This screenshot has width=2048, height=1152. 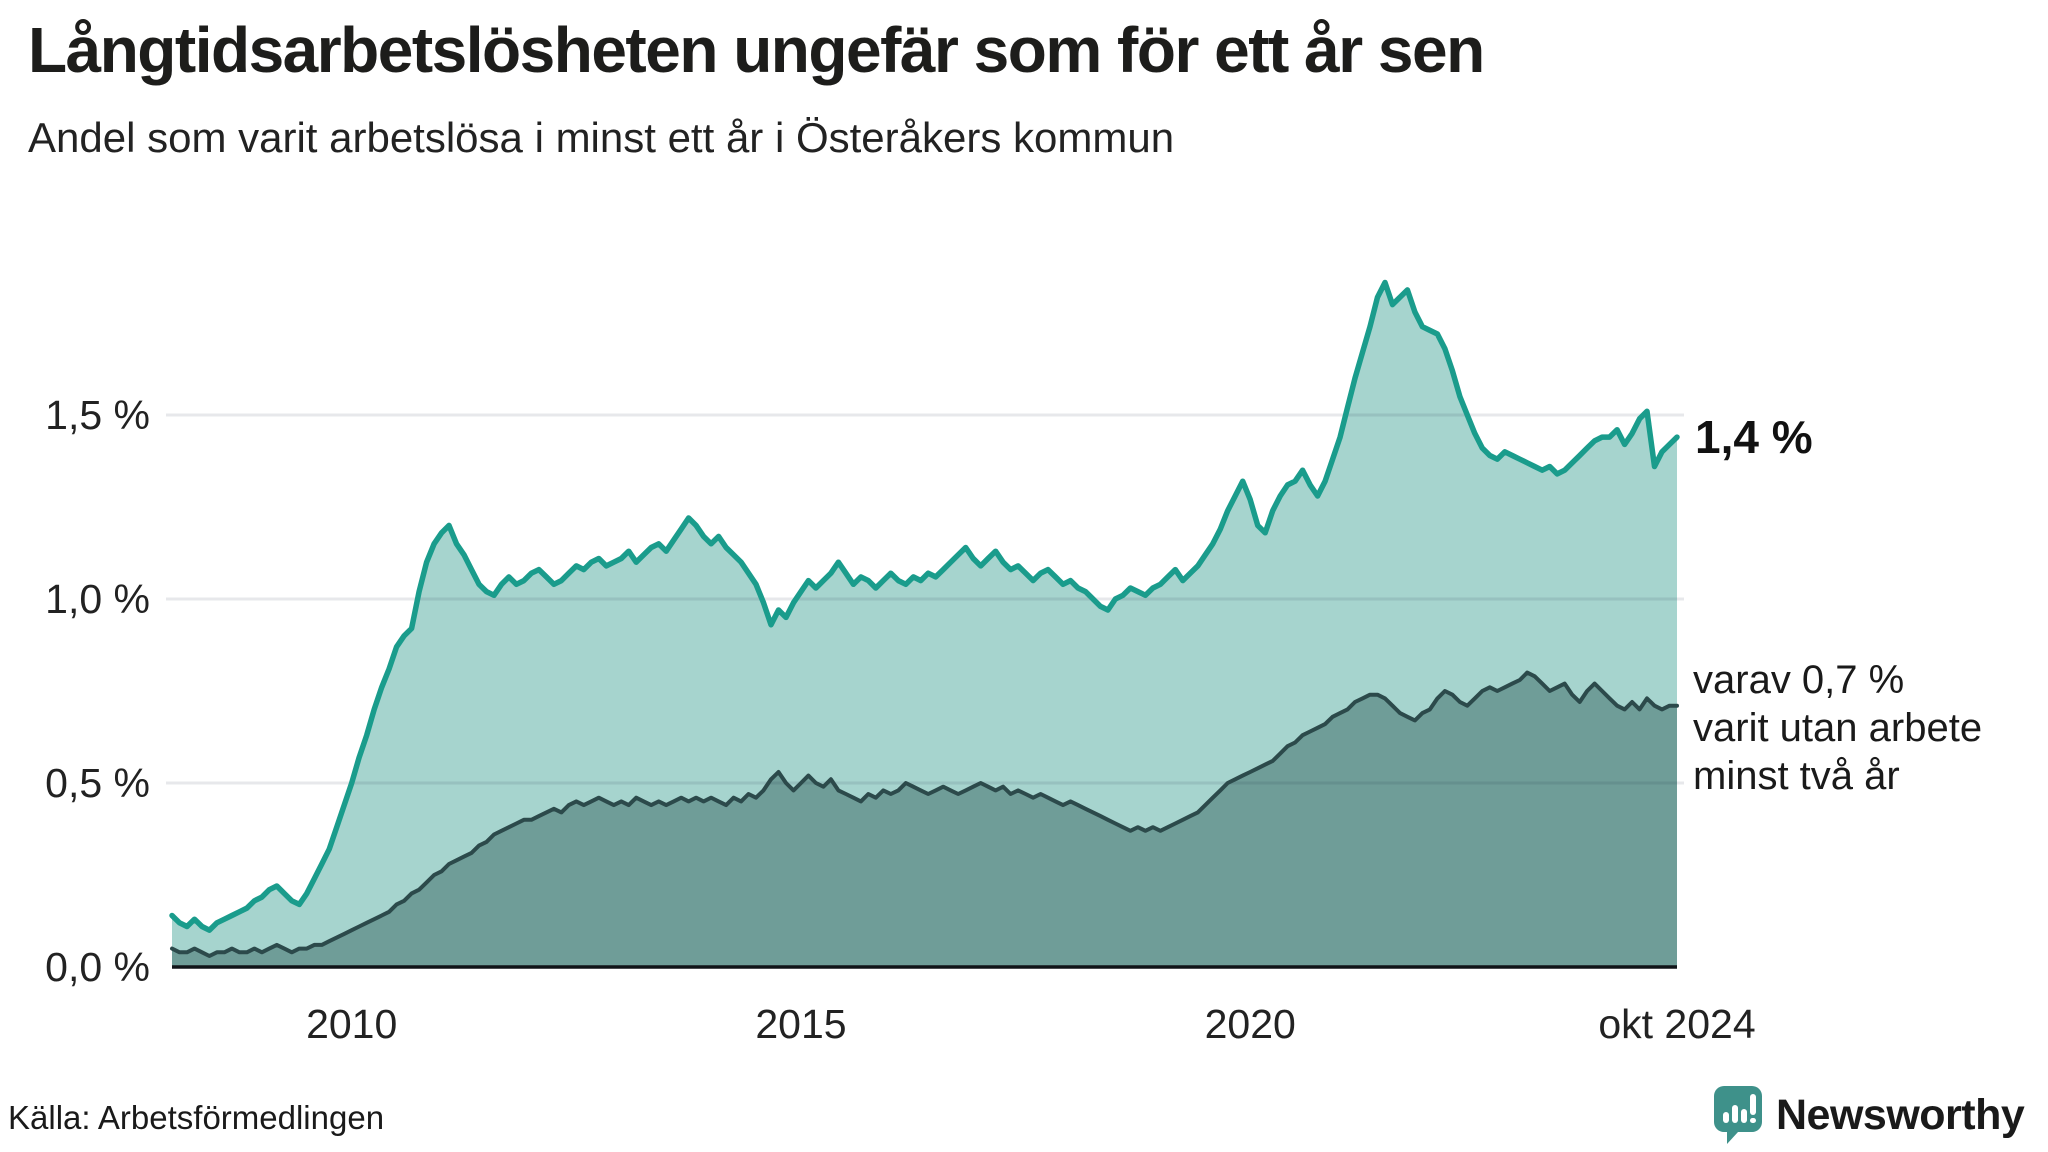 I want to click on end-value-label-two-year-line2: varit utan arbete, so click(x=1838, y=728).